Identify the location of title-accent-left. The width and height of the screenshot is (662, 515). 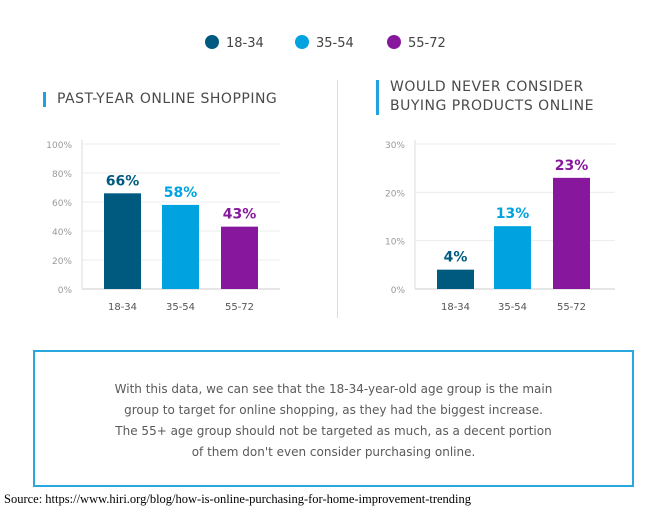
(44, 99).